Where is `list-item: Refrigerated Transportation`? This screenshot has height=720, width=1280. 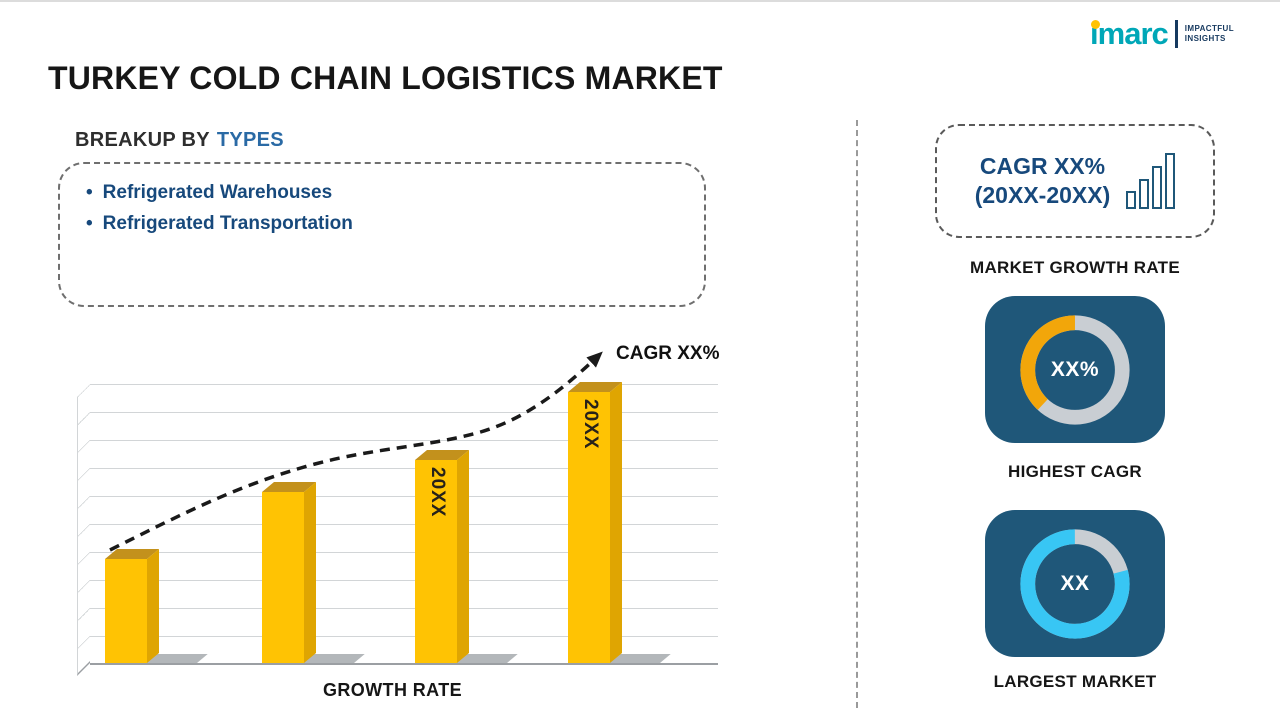
list-item: Refrigerated Transportation is located at coordinates (382, 223).